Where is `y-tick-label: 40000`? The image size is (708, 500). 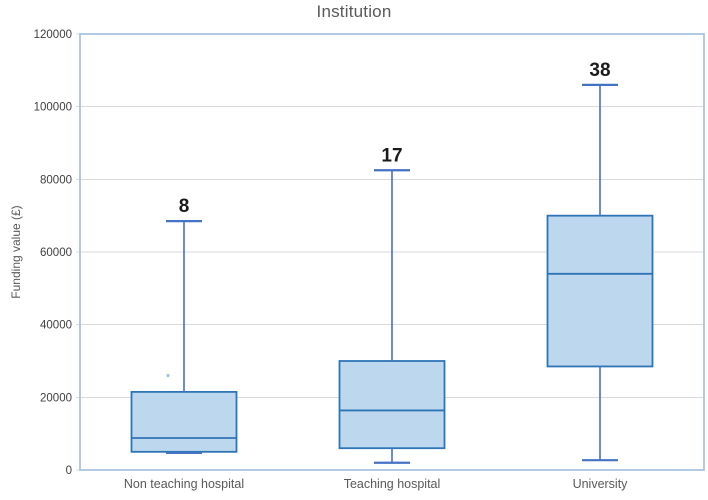 y-tick-label: 40000 is located at coordinates (56, 326).